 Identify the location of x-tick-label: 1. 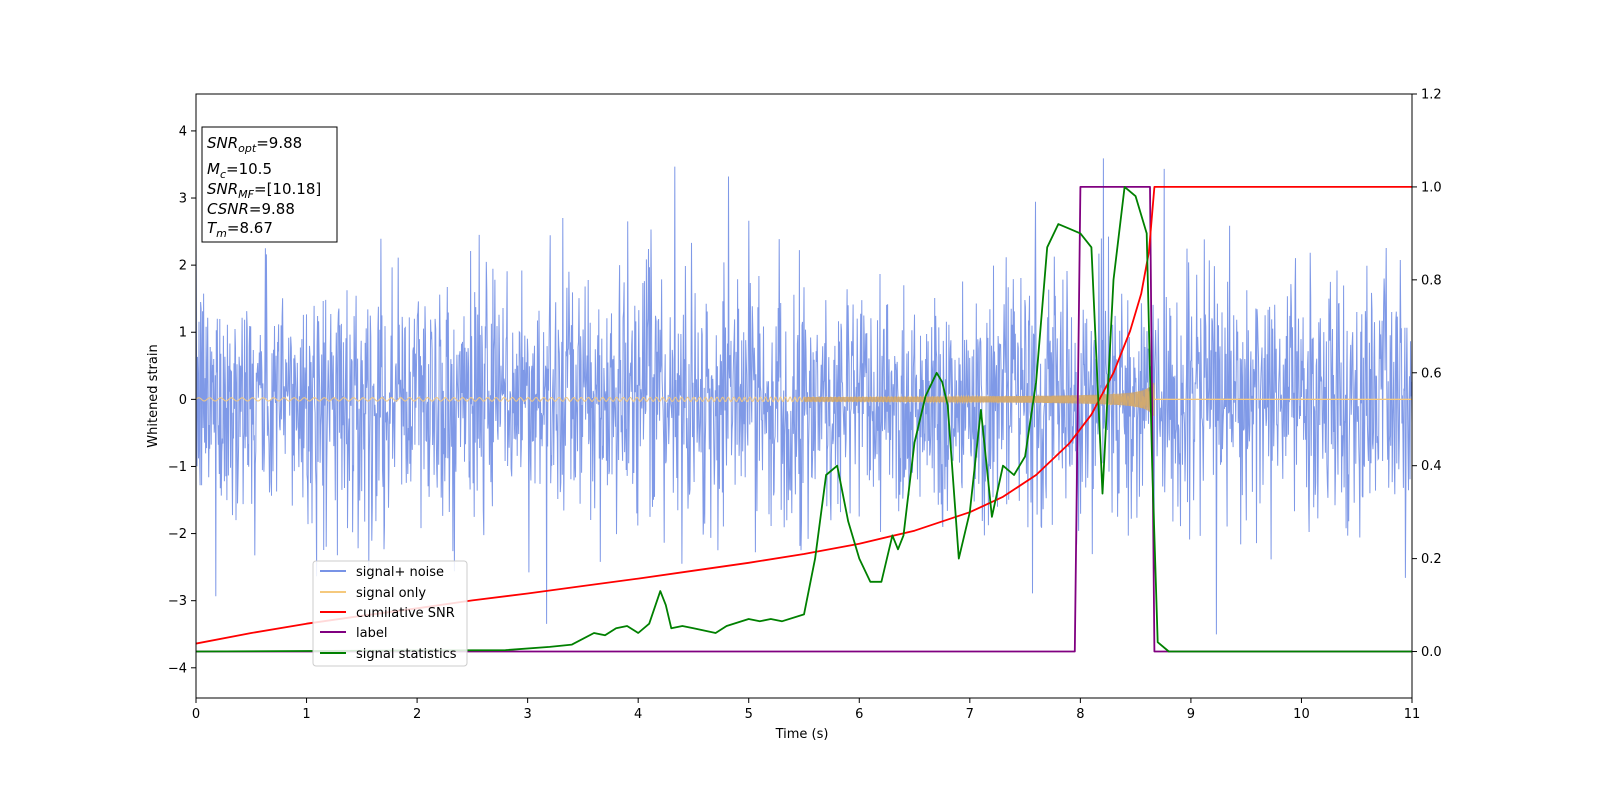
(306, 714).